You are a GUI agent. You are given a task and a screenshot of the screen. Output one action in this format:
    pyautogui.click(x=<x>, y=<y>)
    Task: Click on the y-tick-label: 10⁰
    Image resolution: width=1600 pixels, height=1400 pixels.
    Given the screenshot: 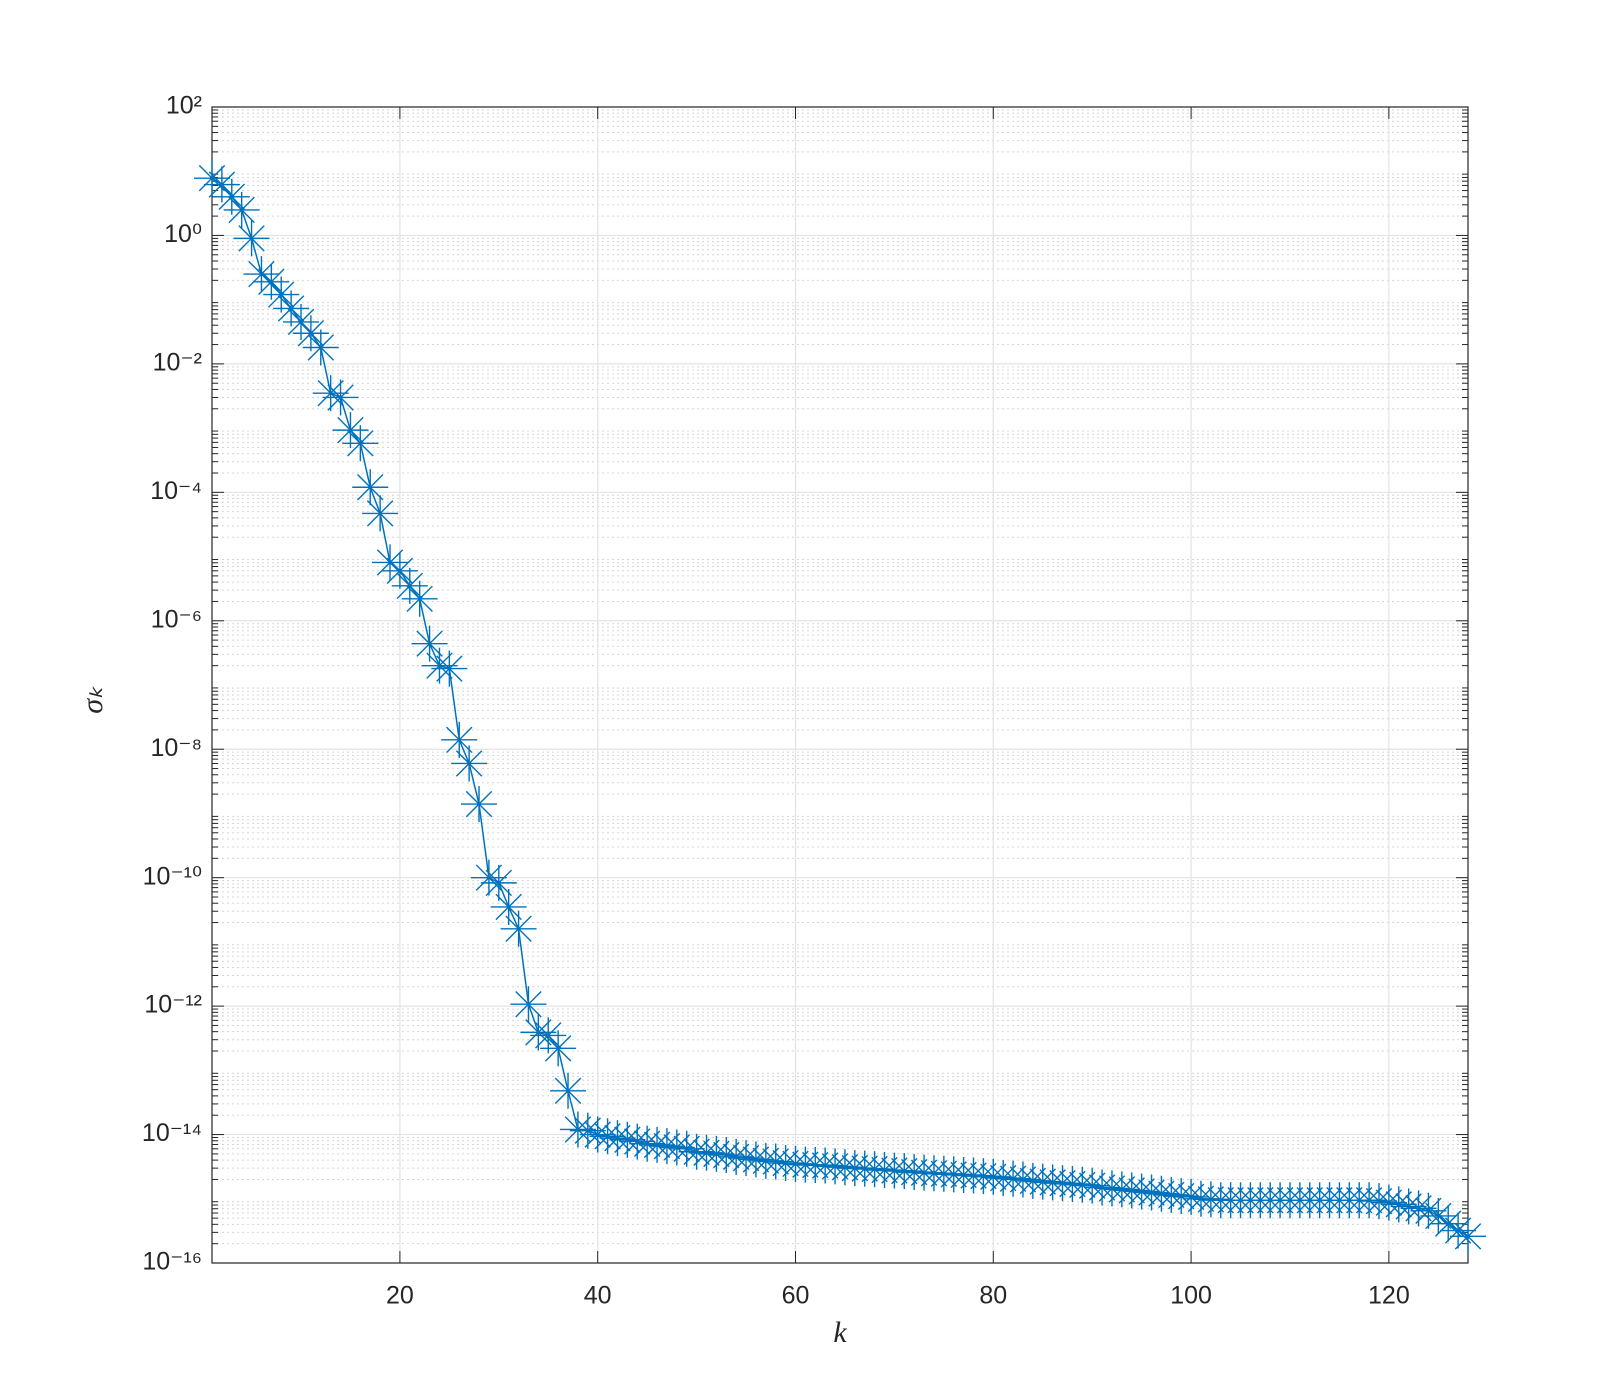 What is the action you would take?
    pyautogui.click(x=183, y=234)
    